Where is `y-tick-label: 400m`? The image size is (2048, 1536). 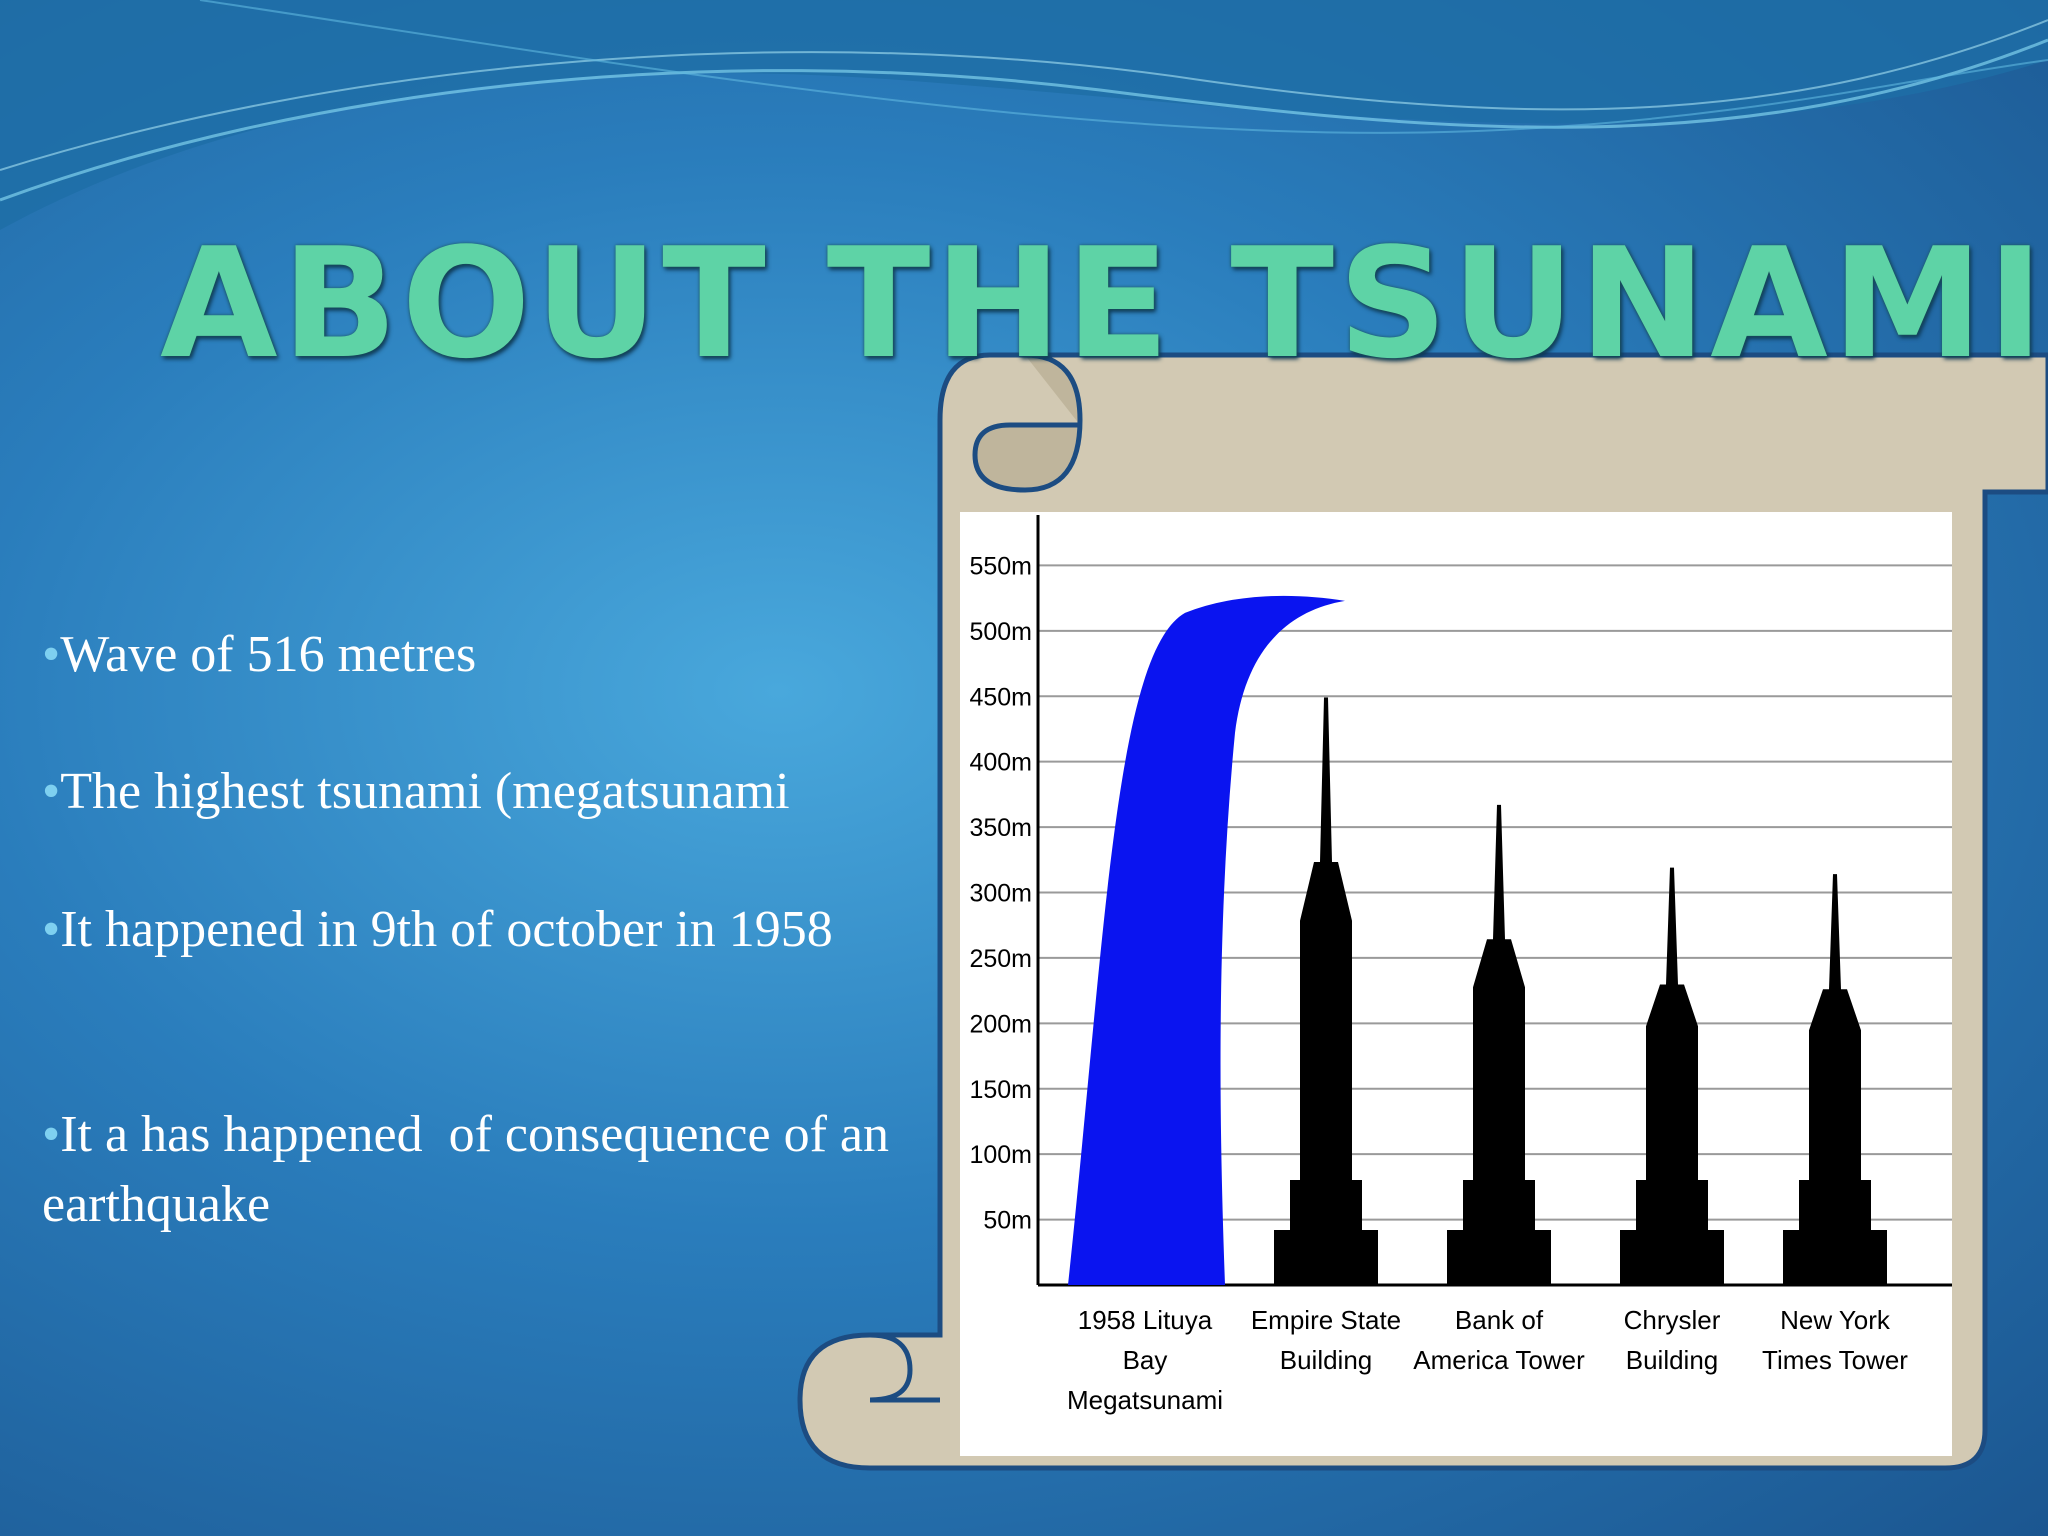
y-tick-label: 400m is located at coordinates (1000, 763).